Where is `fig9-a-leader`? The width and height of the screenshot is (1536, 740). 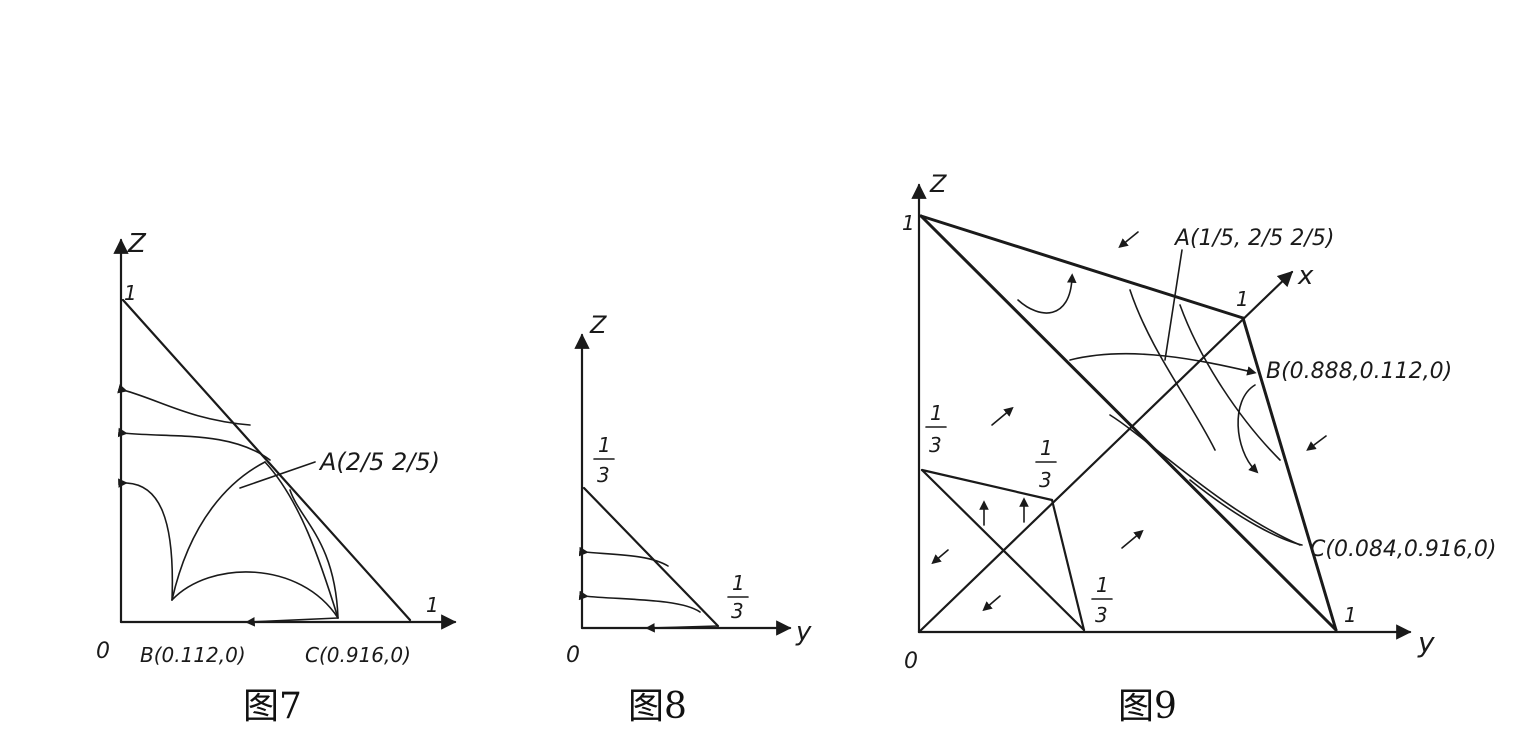
fig9-a-leader is located at coordinates (1173, 305).